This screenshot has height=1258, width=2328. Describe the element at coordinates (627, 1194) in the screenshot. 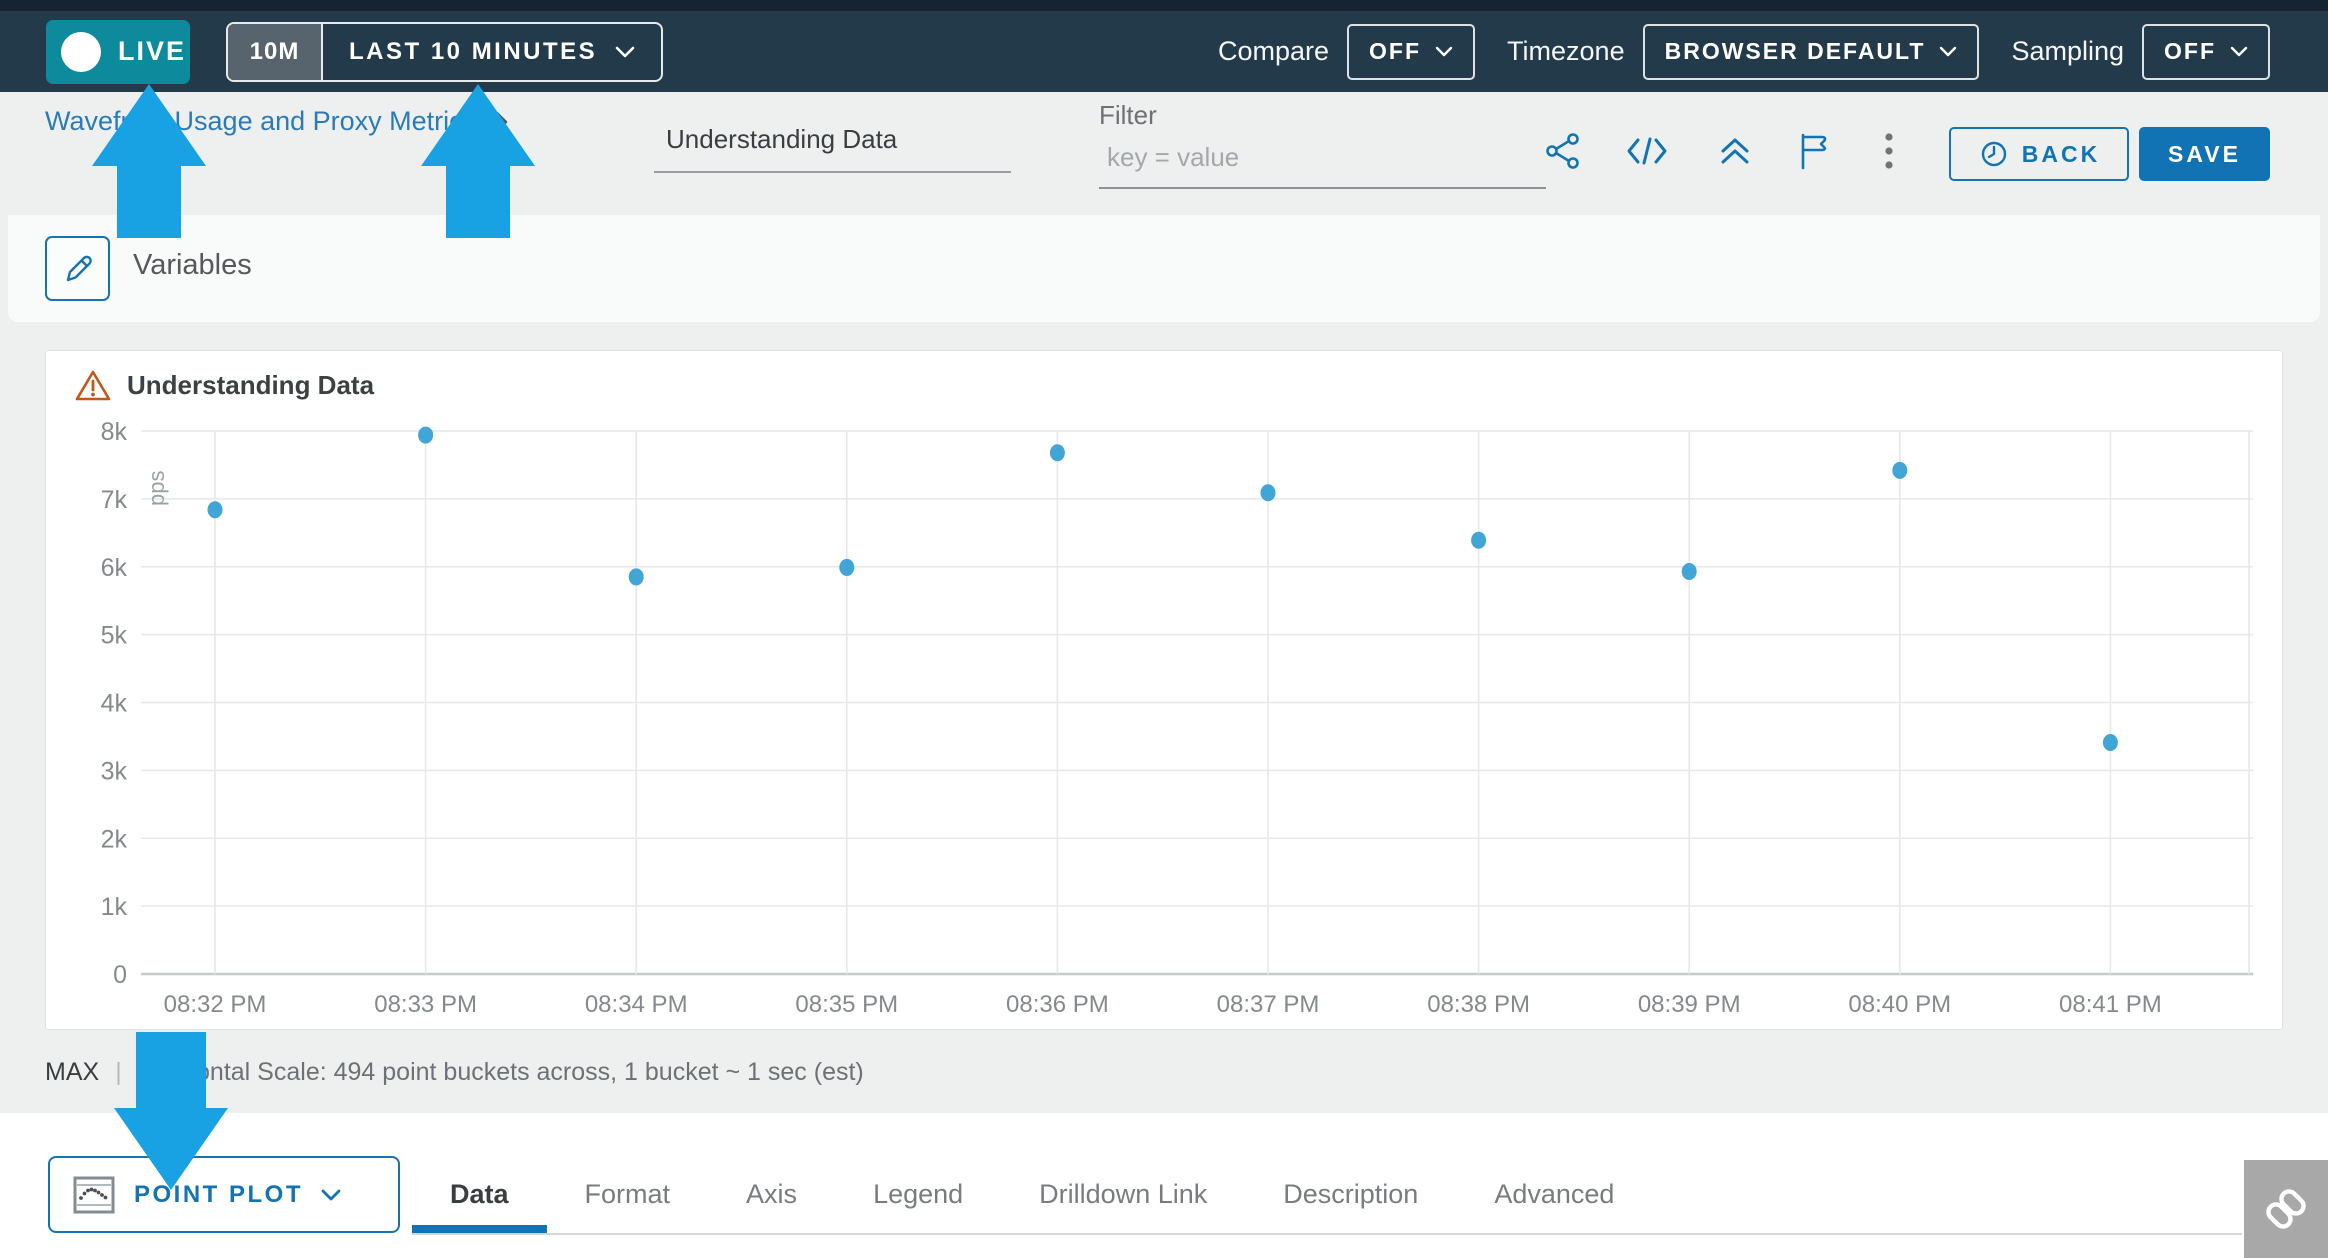

I see `tab-format: Format` at that location.